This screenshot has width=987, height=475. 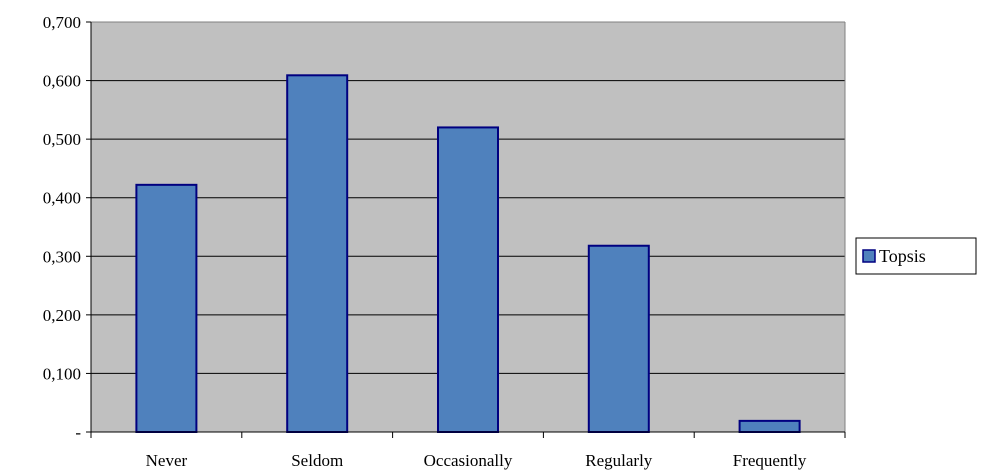 I want to click on x-tick-label: Regularly, so click(x=619, y=460).